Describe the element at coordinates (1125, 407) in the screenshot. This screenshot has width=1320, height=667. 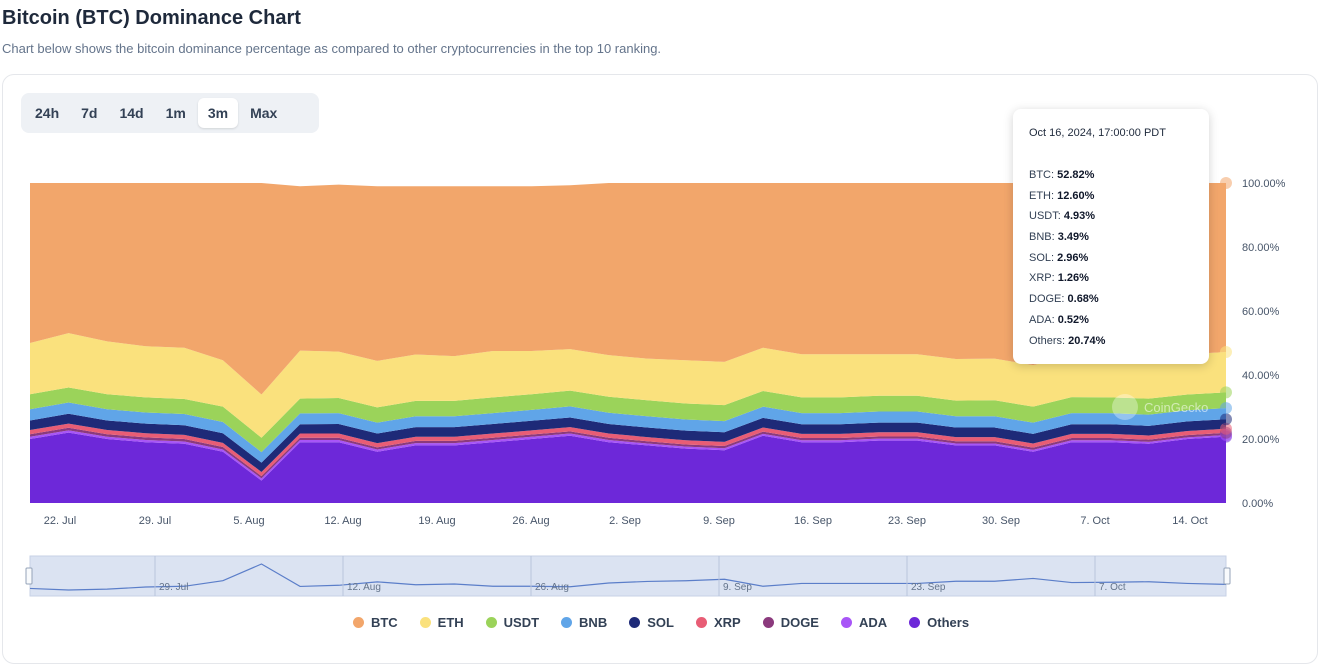
I see `coingecko-logo-icon` at that location.